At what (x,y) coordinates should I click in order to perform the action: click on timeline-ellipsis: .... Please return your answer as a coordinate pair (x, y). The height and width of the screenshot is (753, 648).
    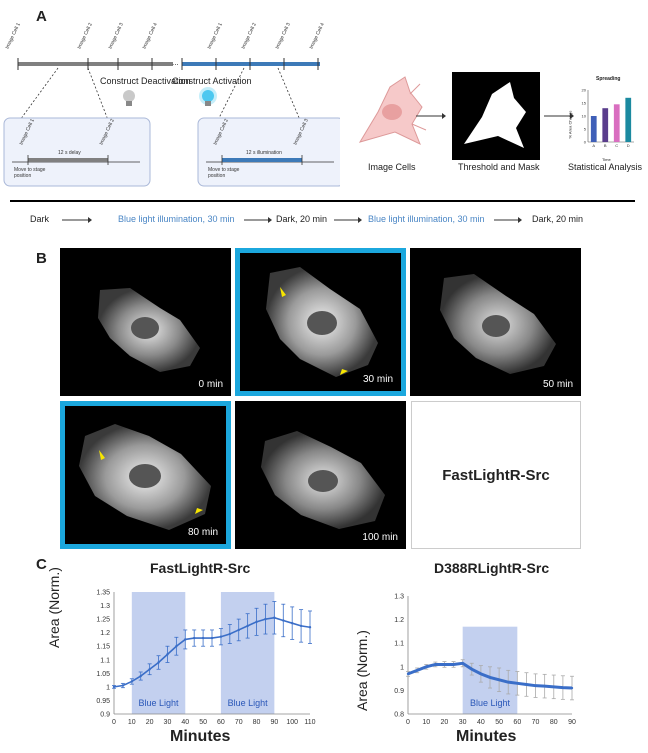
    Looking at the image, I should click on (175, 62).